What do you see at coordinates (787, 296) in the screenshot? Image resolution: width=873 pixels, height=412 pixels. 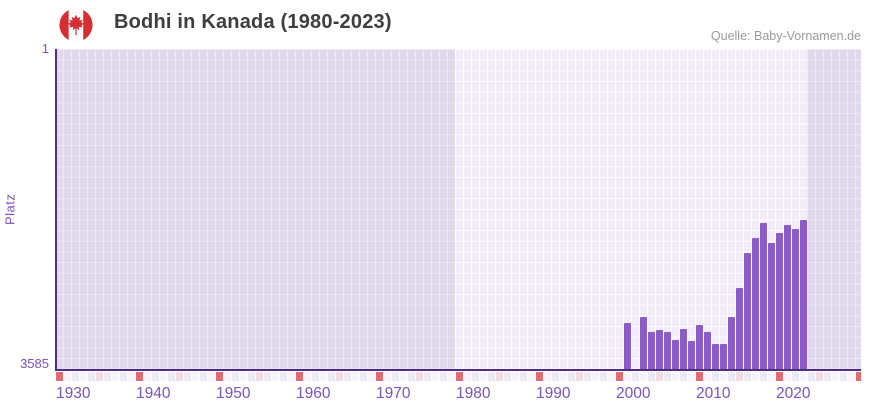 I see `bar-2021` at bounding box center [787, 296].